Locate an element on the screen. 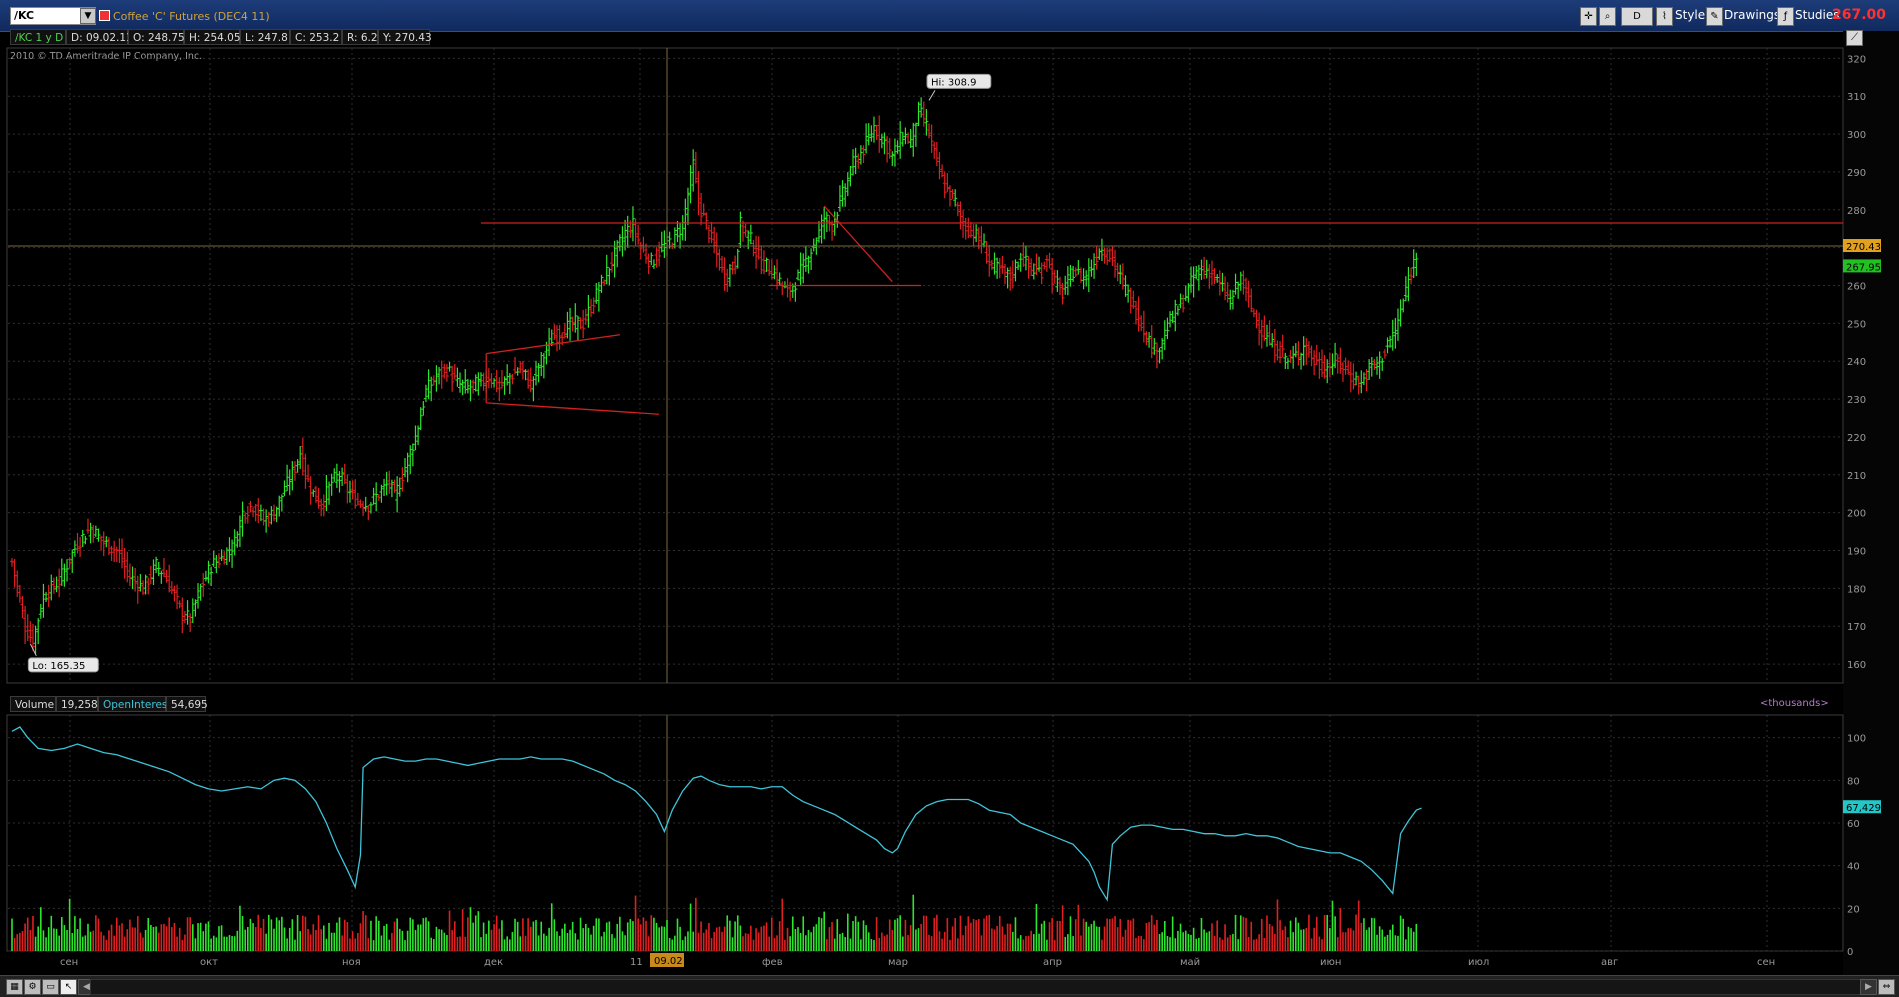 The image size is (1899, 997). price-tick-label: 290 is located at coordinates (1856, 173).